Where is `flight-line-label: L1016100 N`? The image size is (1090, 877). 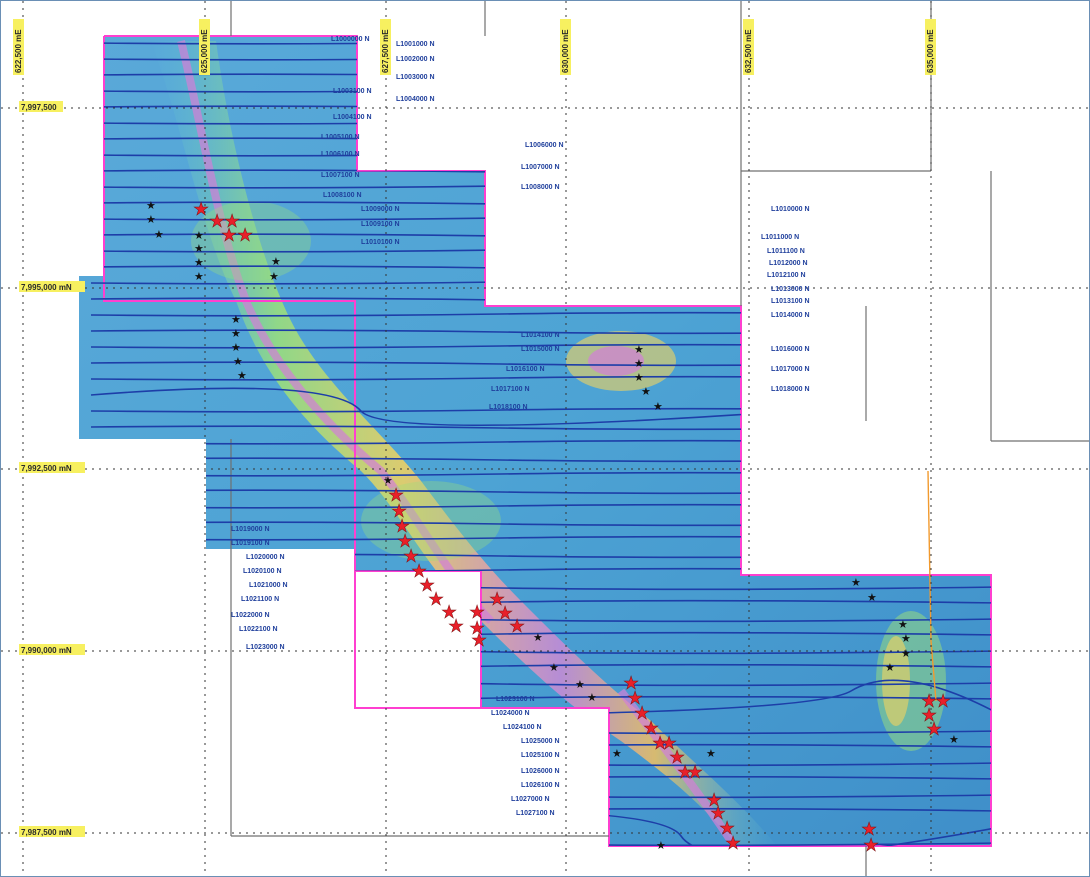
flight-line-label: L1016100 N is located at coordinates (525, 369).